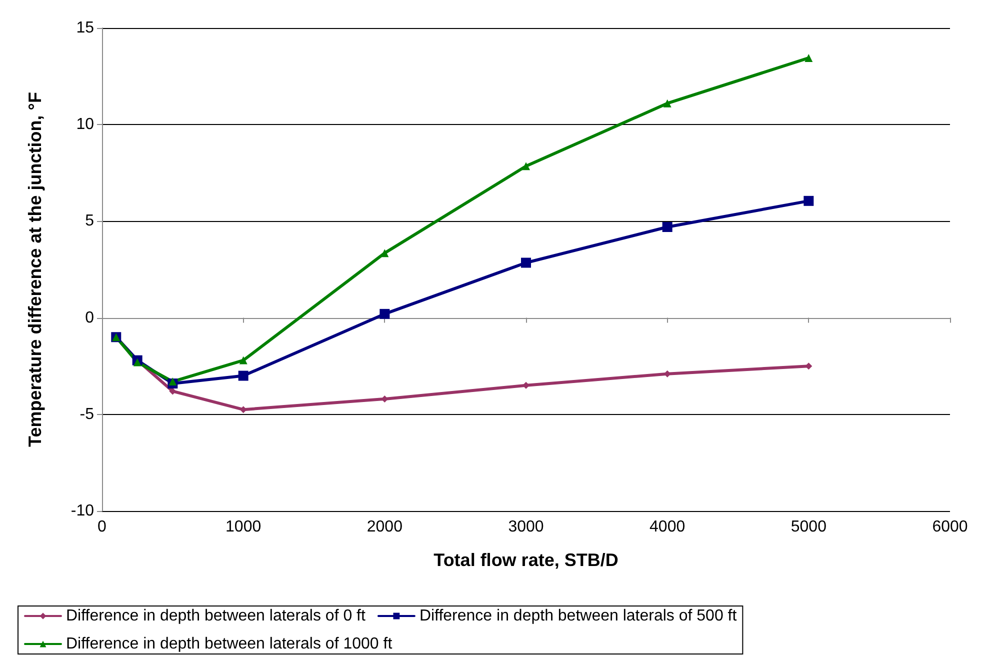 Image resolution: width=984 pixels, height=669 pixels. Describe the element at coordinates (85, 125) in the screenshot. I see `y-tick-label: 10` at that location.